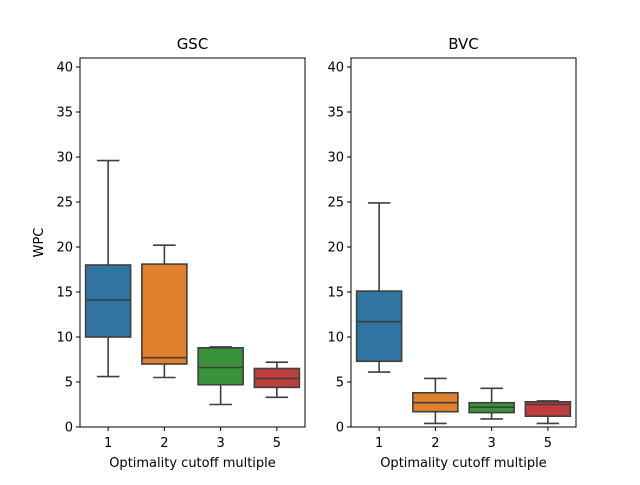  What do you see at coordinates (64, 113) in the screenshot?
I see `panel-1-y-tick-label-35: 35` at bounding box center [64, 113].